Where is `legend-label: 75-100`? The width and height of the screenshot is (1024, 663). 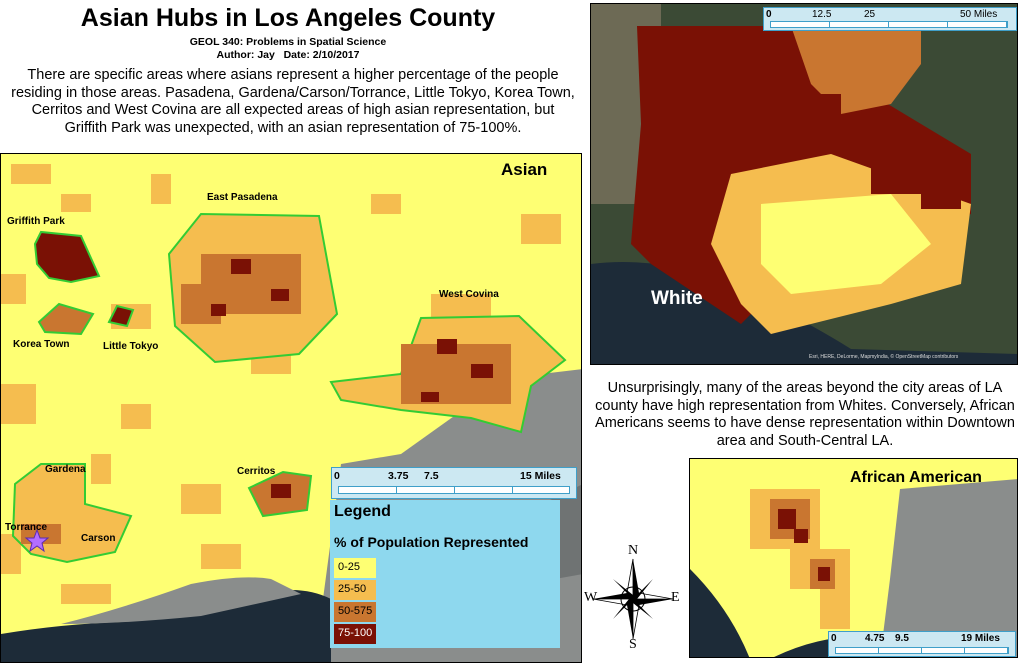
legend-label: 75-100 is located at coordinates (355, 633).